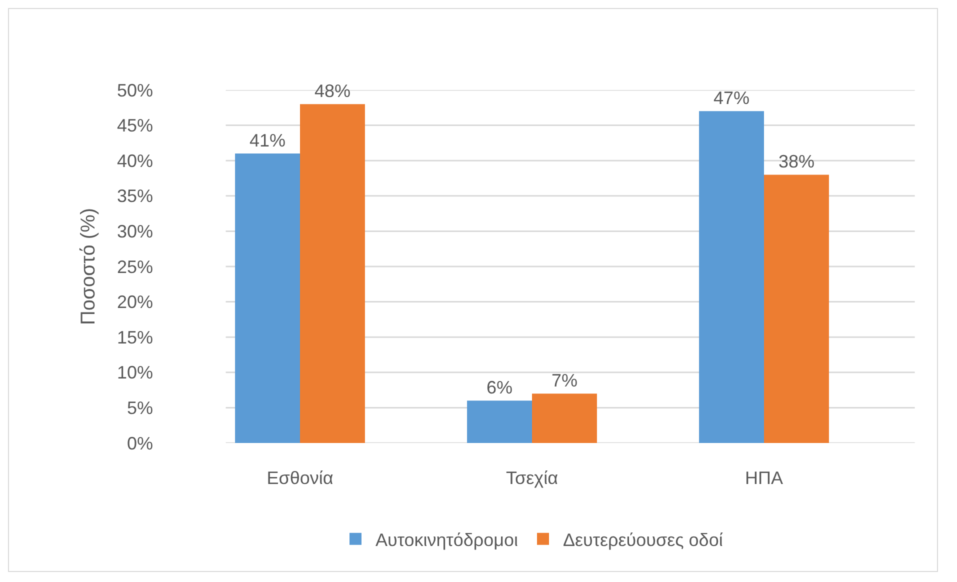 Image resolution: width=957 pixels, height=582 pixels. Describe the element at coordinates (134, 160) in the screenshot. I see `y-tick-label: 40%` at that location.